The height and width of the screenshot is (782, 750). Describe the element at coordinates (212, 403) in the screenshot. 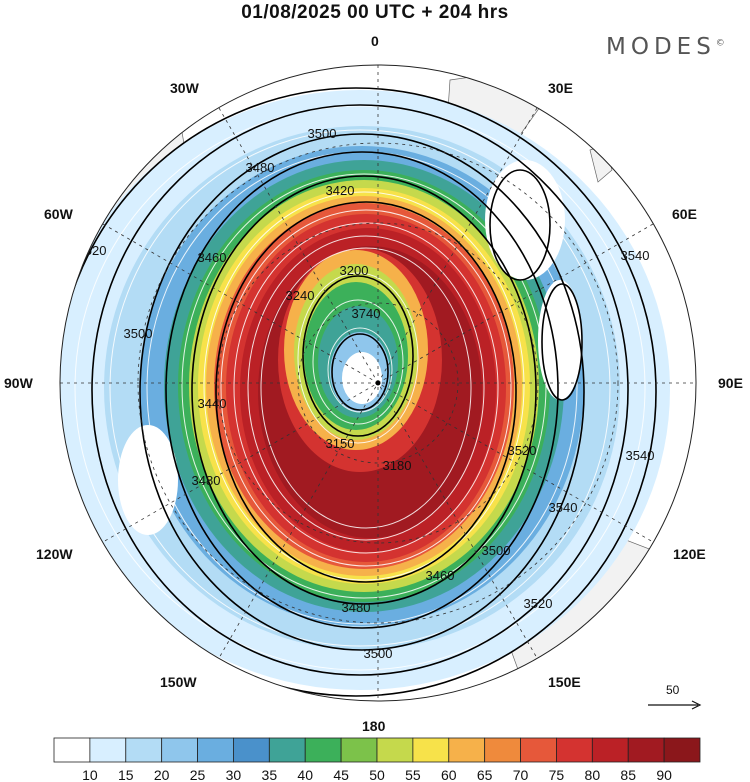

I see `contour-label: 3440` at that location.